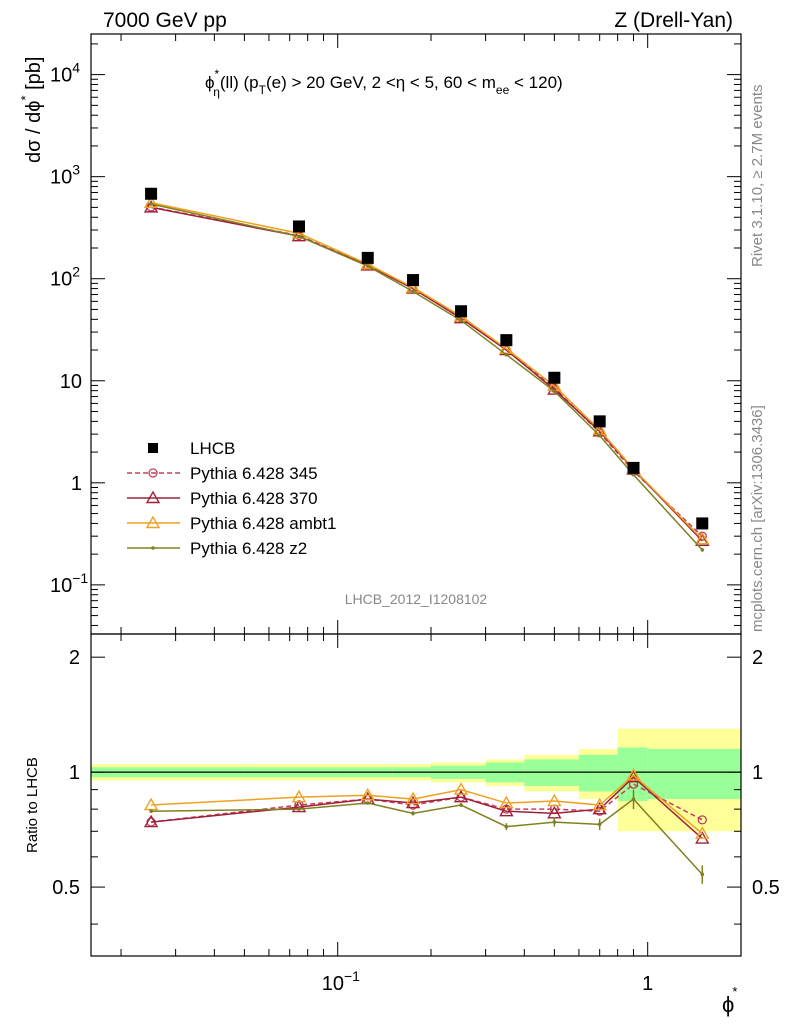 This screenshot has width=786, height=1024. Describe the element at coordinates (766, 888) in the screenshot. I see `ratio-y-tick-label-right: 0.5` at that location.